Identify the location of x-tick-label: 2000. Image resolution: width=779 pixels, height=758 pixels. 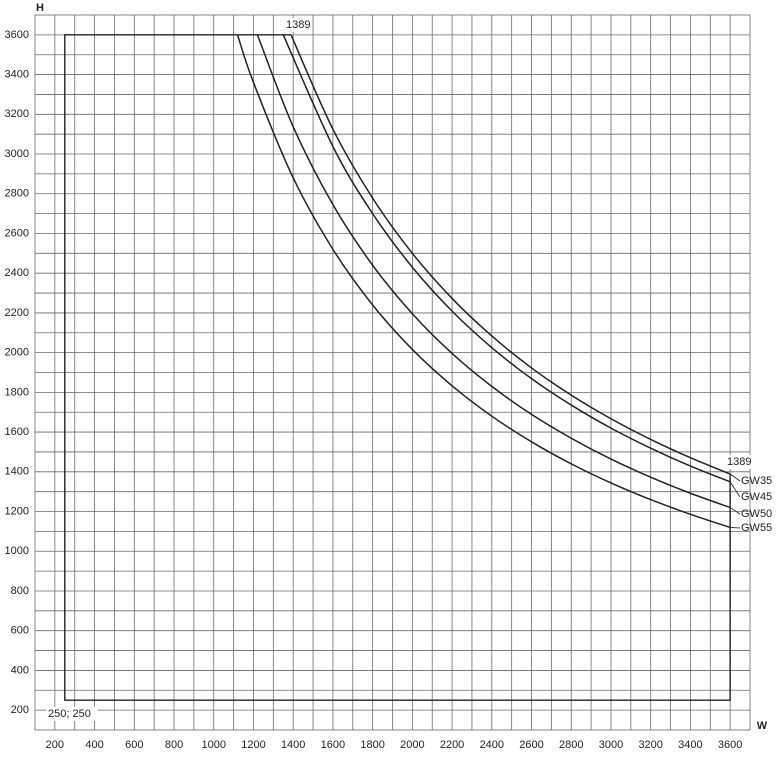
(412, 745).